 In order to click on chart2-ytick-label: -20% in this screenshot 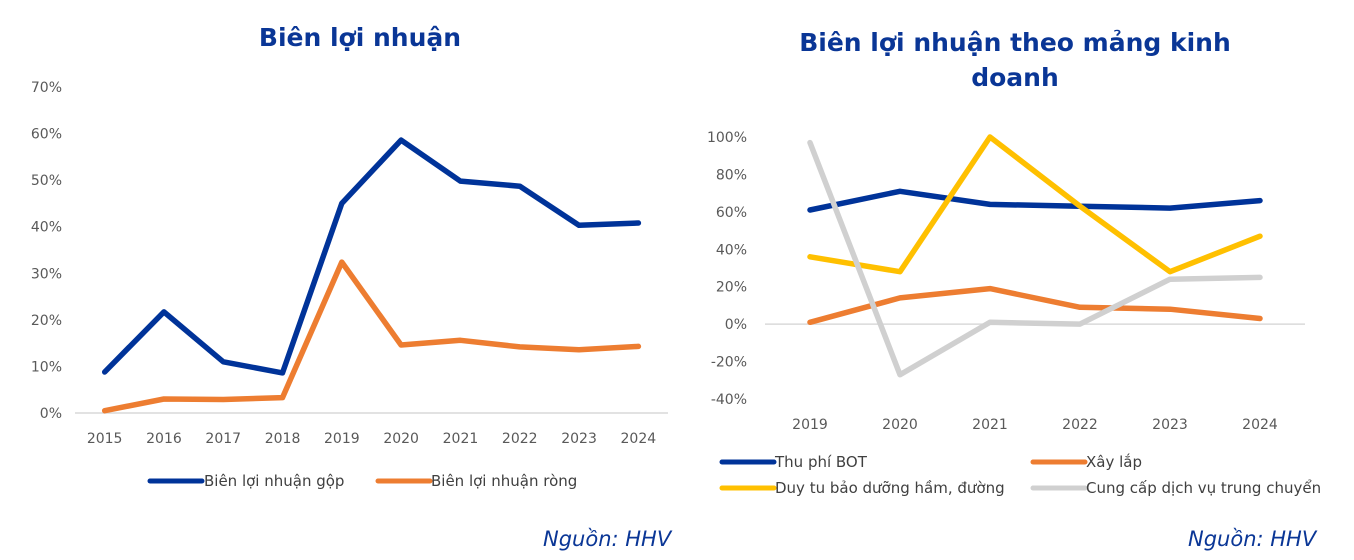, I will do `click(729, 363)`.